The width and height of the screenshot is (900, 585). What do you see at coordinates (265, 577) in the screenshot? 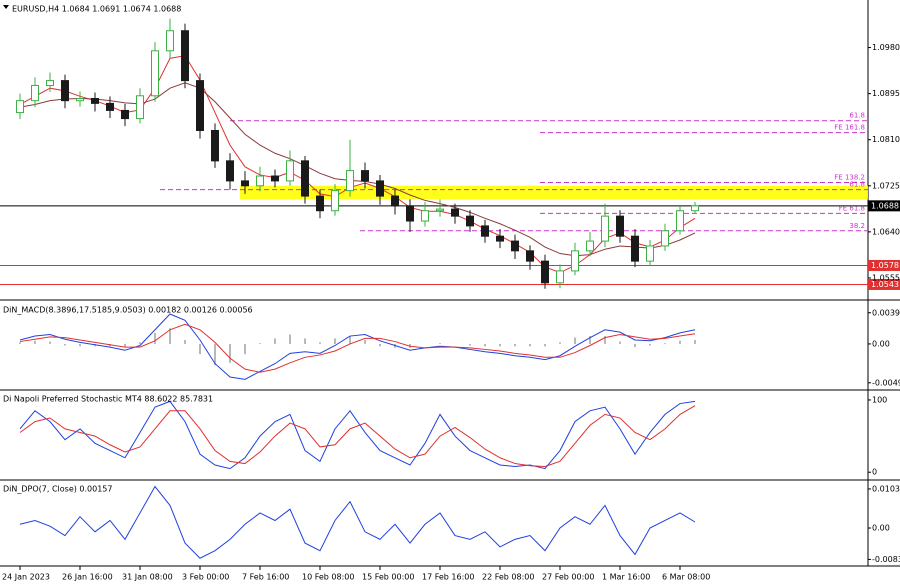
I see `x-tick-label: 7 Feb 16:00` at bounding box center [265, 577].